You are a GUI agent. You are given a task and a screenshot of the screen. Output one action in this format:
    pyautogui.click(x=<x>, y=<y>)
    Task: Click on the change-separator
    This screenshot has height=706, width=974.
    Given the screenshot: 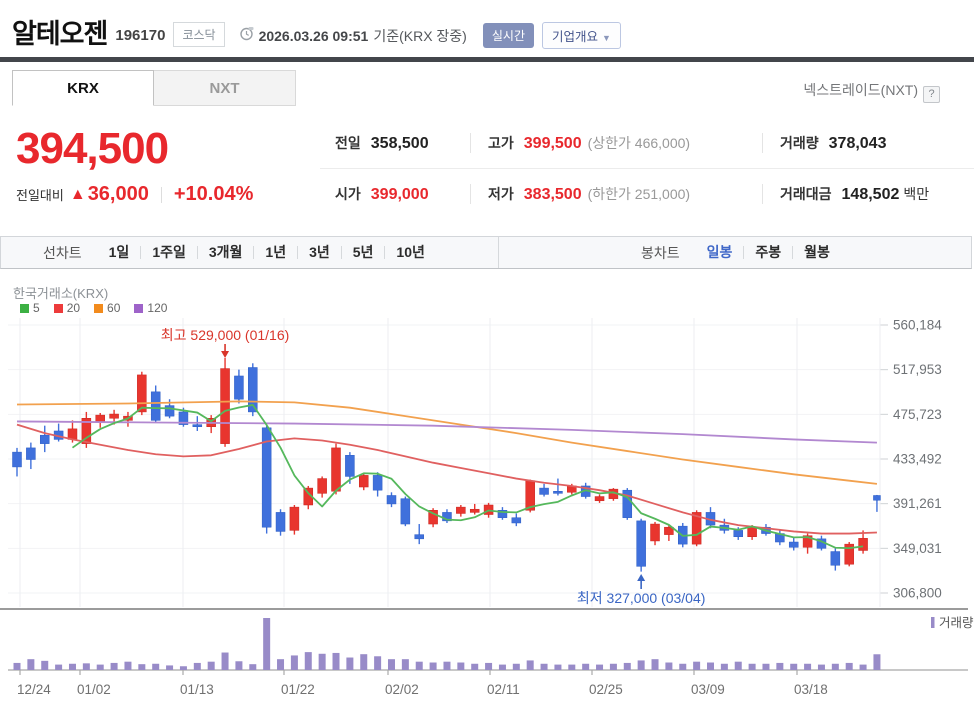 What is the action you would take?
    pyautogui.click(x=161, y=194)
    